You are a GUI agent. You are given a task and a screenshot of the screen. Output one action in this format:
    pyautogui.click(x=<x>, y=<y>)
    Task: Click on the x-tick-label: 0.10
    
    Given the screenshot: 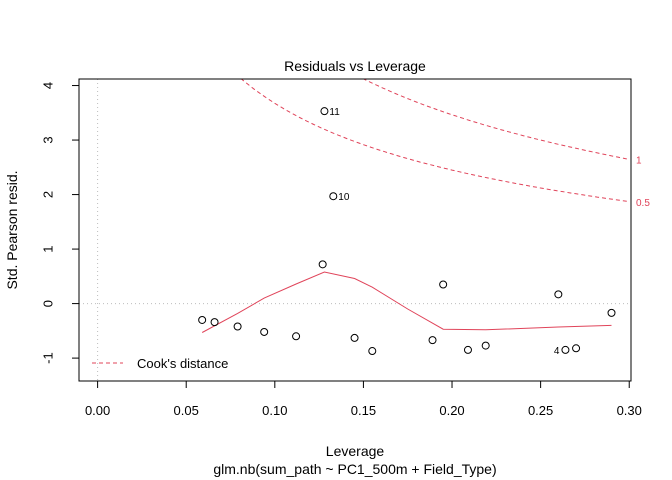 What is the action you would take?
    pyautogui.click(x=274, y=410)
    